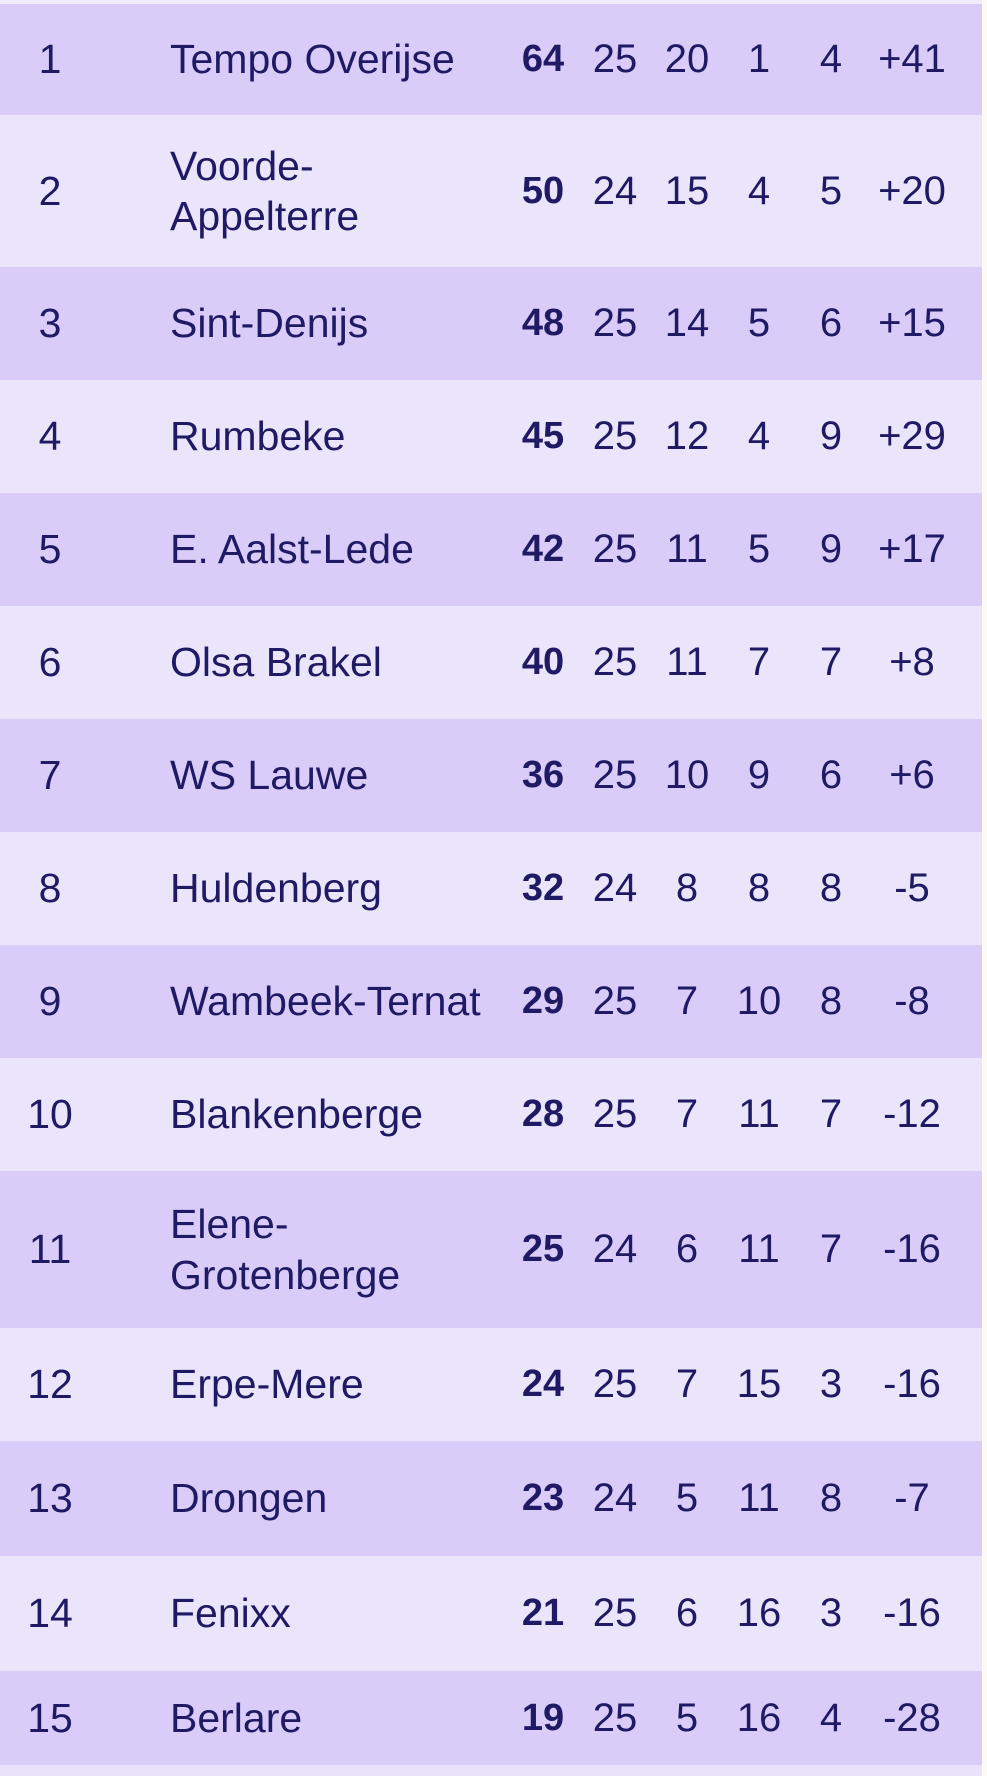 The image size is (987, 1776). What do you see at coordinates (269, 323) in the screenshot?
I see `team-name: Sint-Denijs` at bounding box center [269, 323].